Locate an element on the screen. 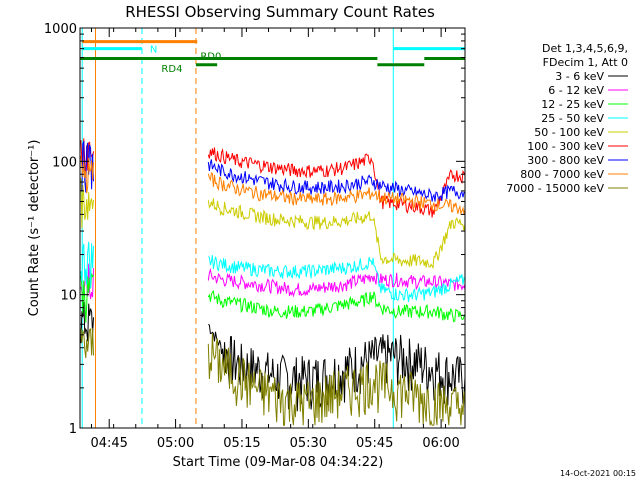 The width and height of the screenshot is (640, 480). chart-title: RHESSI Observing Summary Count Rates is located at coordinates (280, 12).